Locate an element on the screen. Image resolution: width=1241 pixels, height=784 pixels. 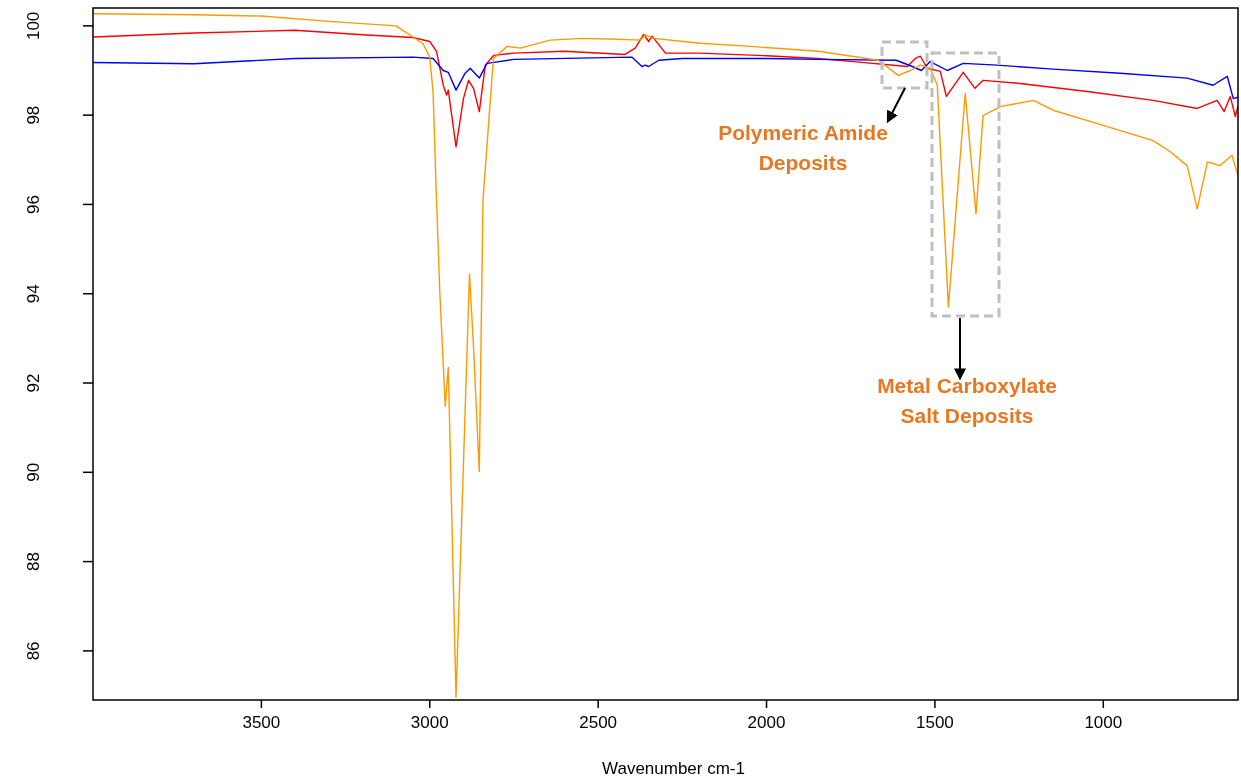
y-tick-label: 88 is located at coordinates (33, 562).